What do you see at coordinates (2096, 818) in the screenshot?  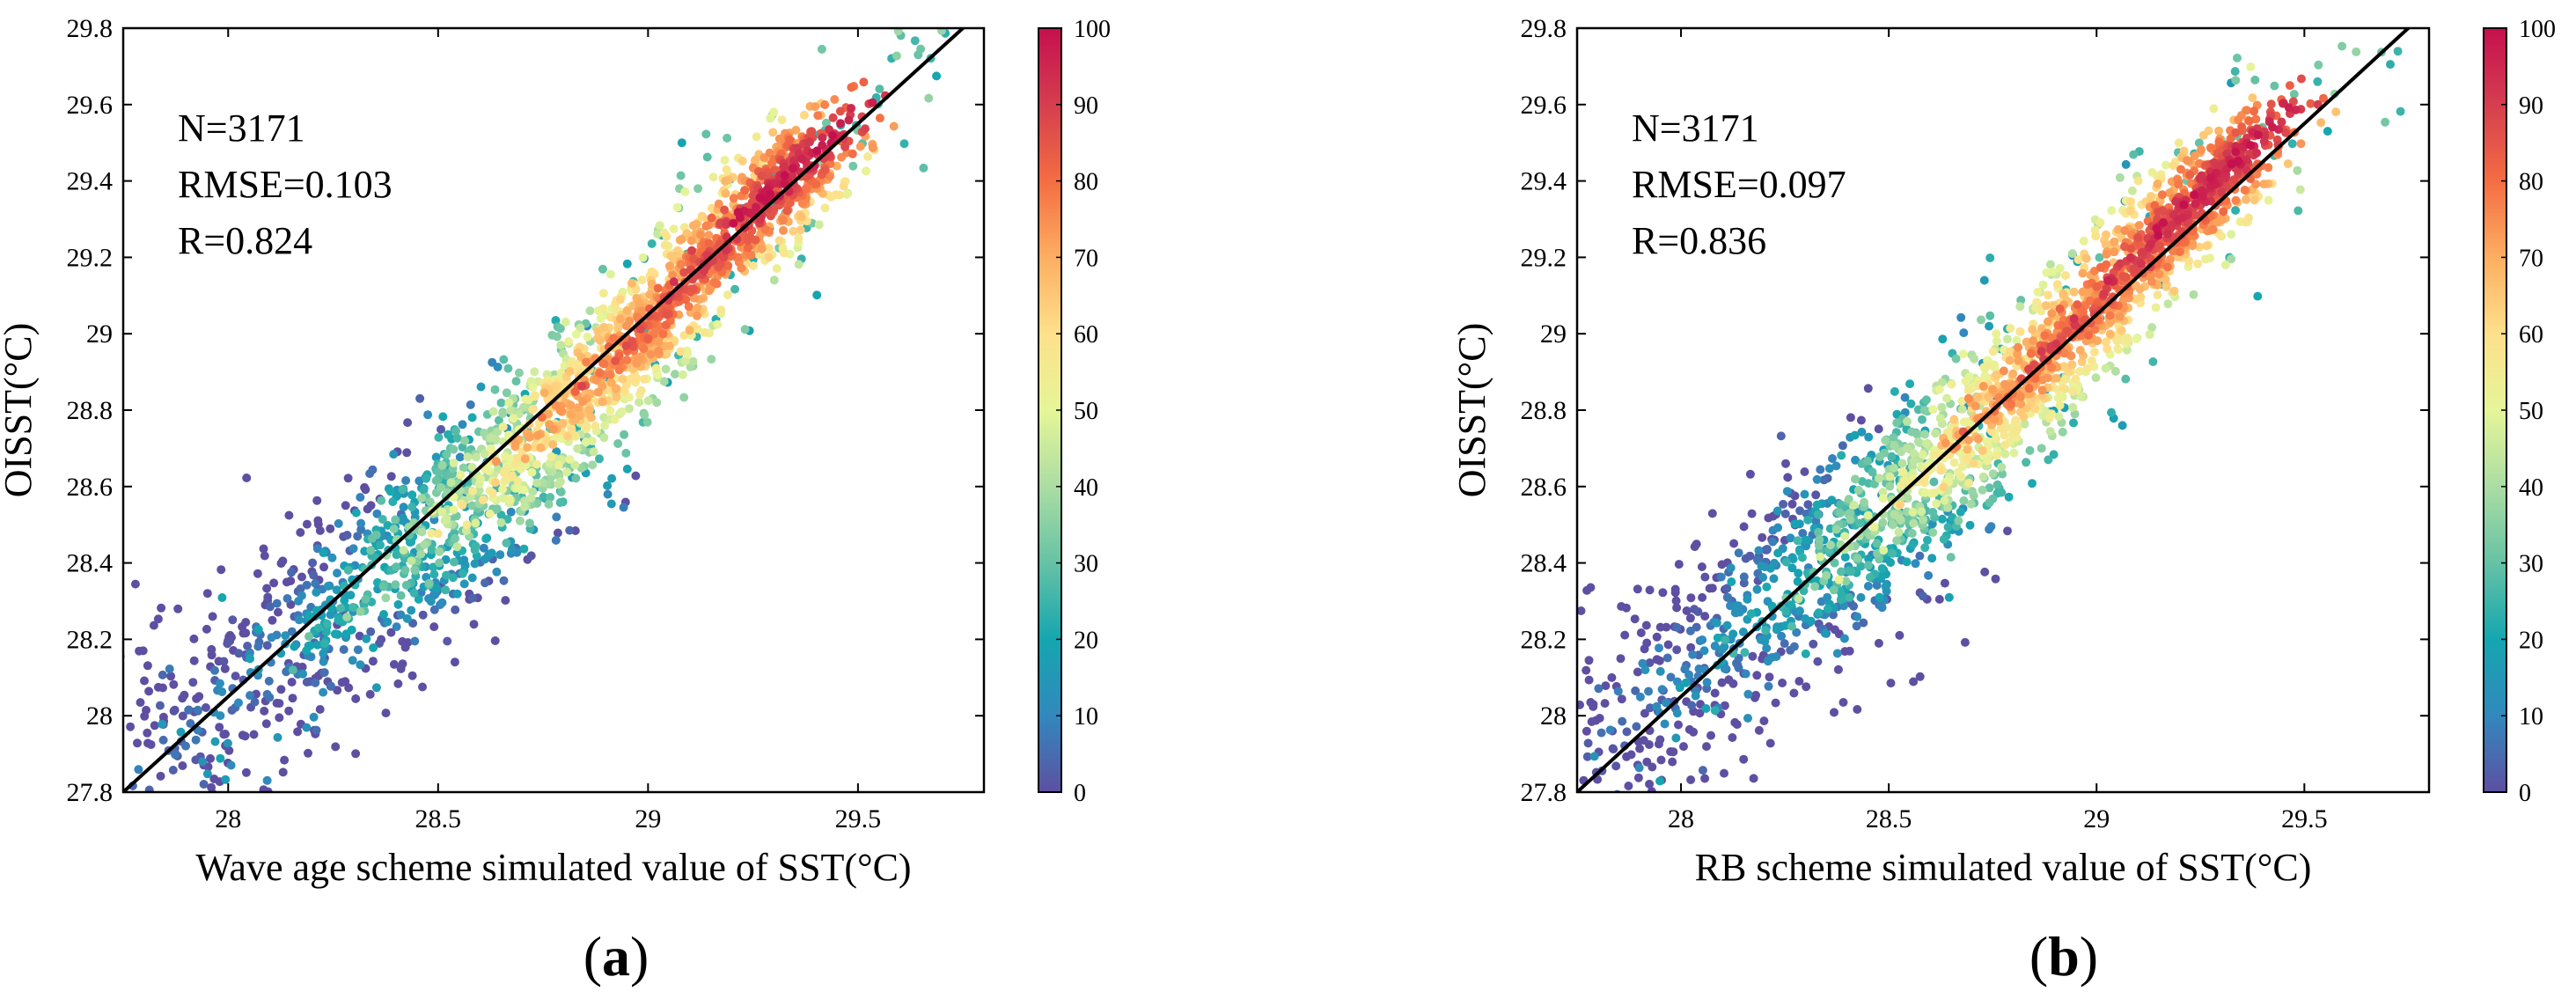 I see `panel-b-x-tick-label: 29` at bounding box center [2096, 818].